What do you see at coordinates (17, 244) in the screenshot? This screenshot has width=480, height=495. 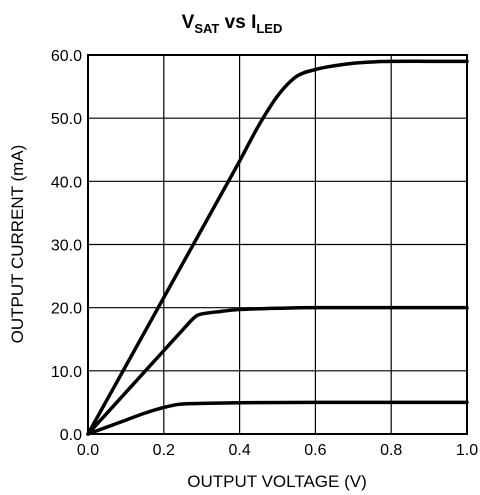 I see `y-axis-label: OUTPUT CURRENT (mA)` at bounding box center [17, 244].